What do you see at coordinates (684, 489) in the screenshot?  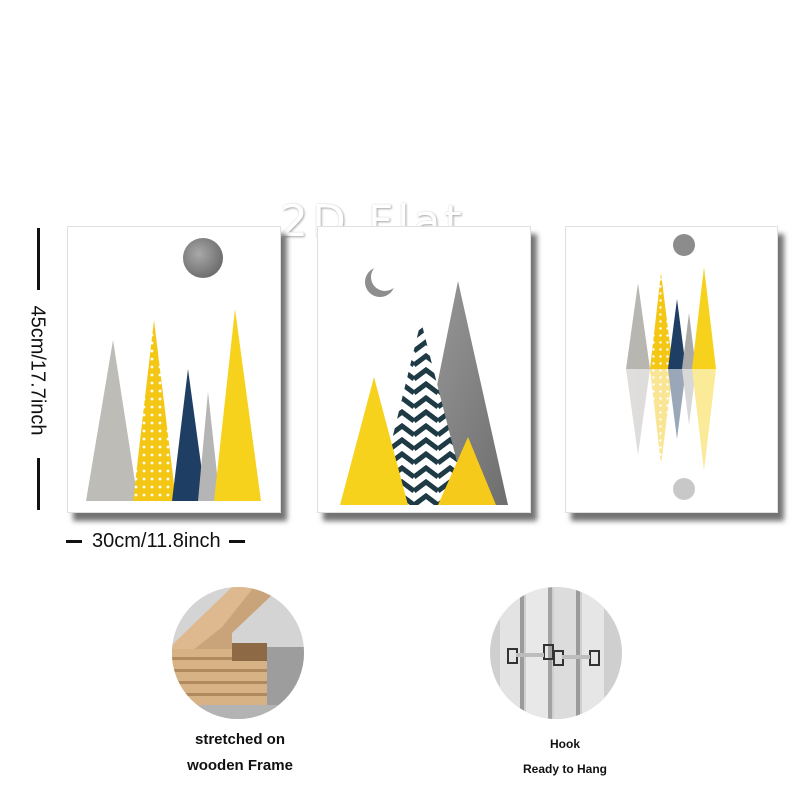 I see `lower-moon-icon` at bounding box center [684, 489].